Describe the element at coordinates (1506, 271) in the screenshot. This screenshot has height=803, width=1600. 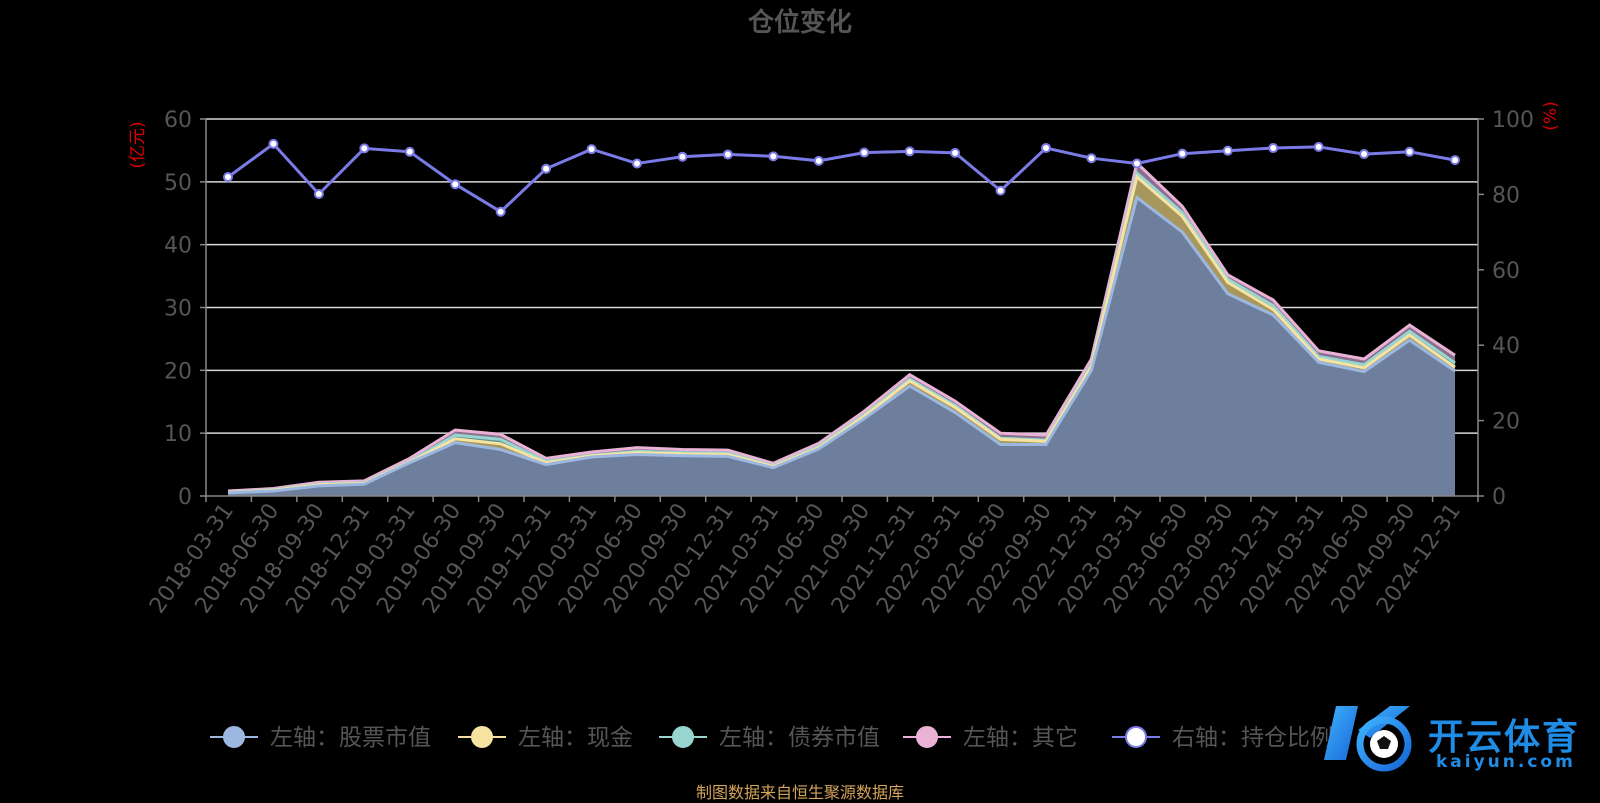
I see `right-tick-label: 60` at that location.